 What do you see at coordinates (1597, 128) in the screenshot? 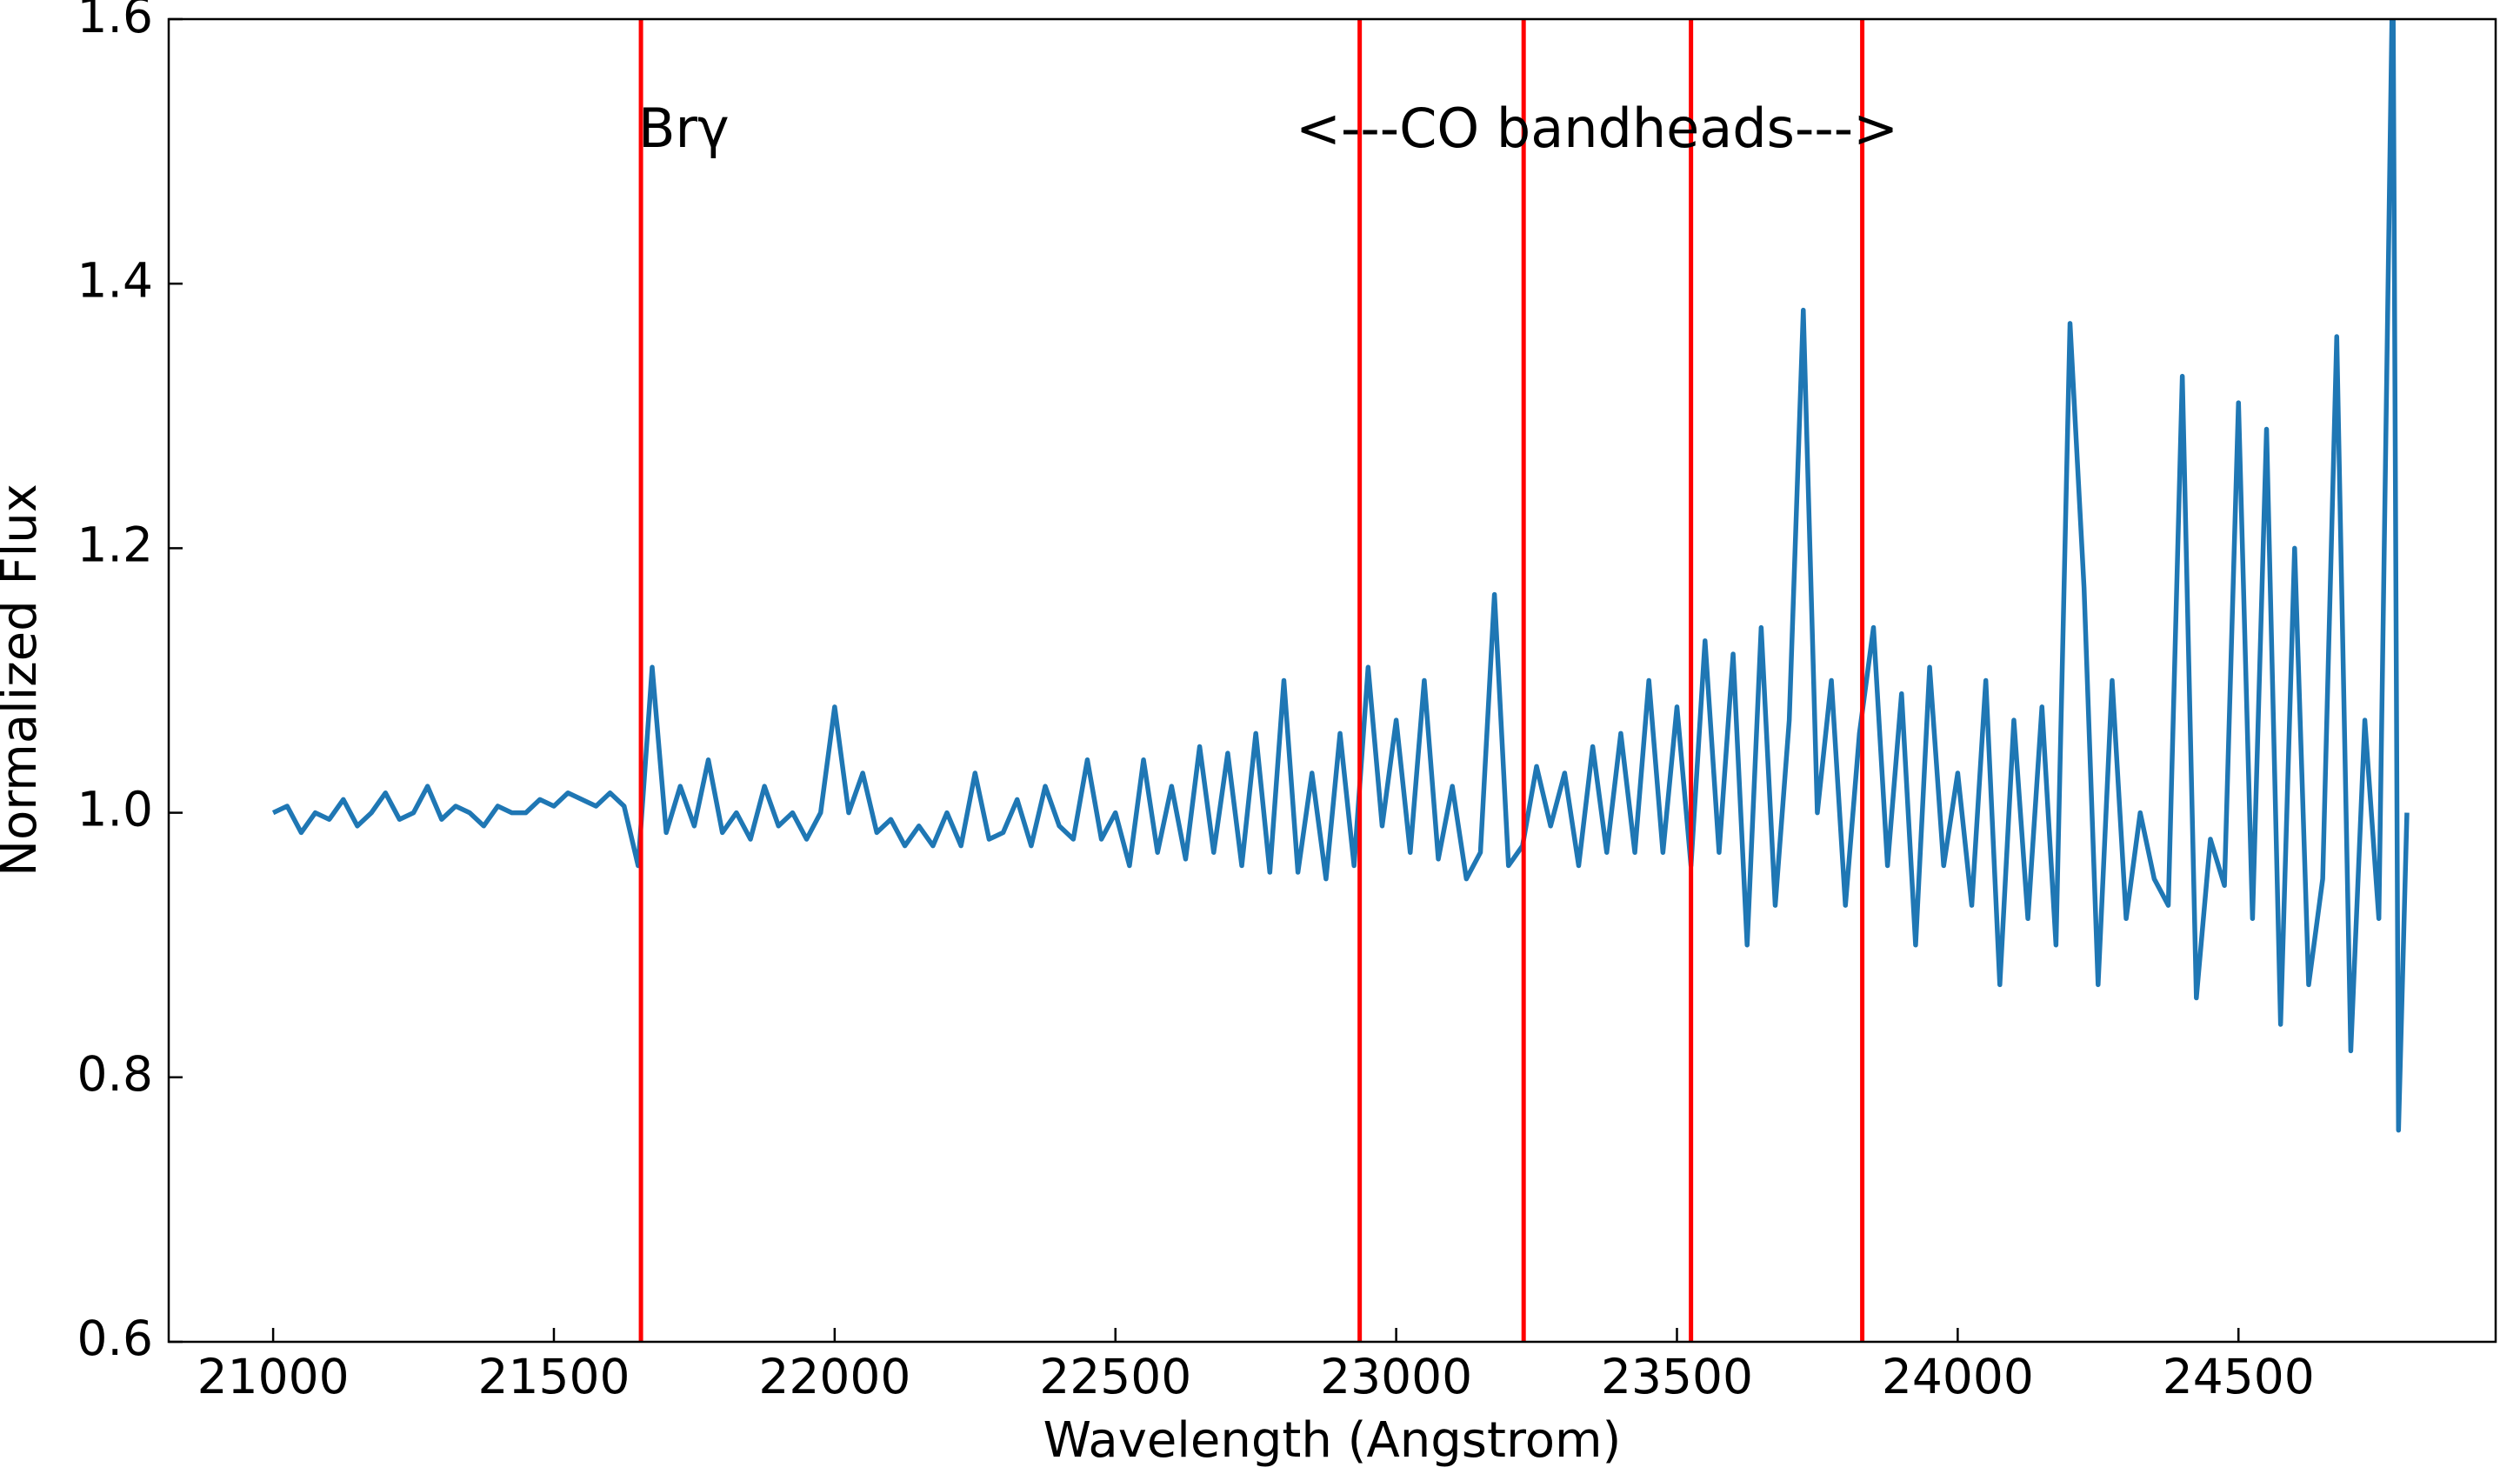
I see `annotation: <---CO bandheads--->` at bounding box center [1597, 128].